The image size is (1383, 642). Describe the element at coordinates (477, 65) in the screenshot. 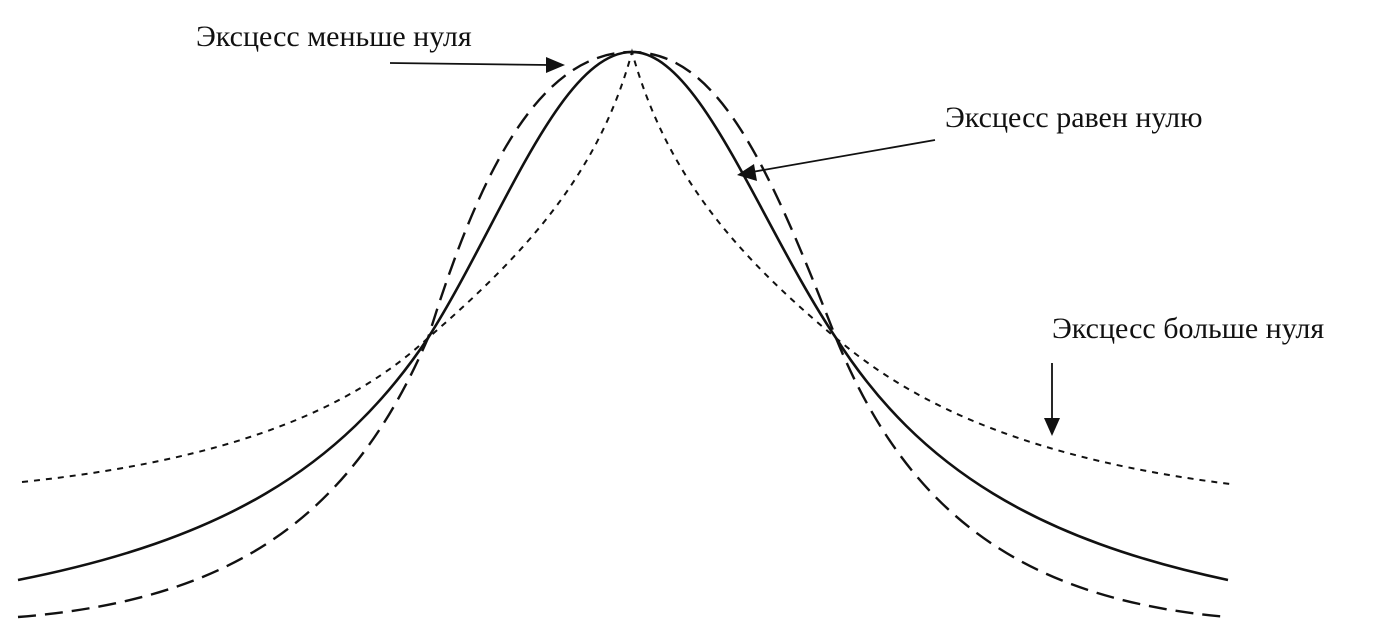

I see `pointer-kurtosis-negative` at that location.